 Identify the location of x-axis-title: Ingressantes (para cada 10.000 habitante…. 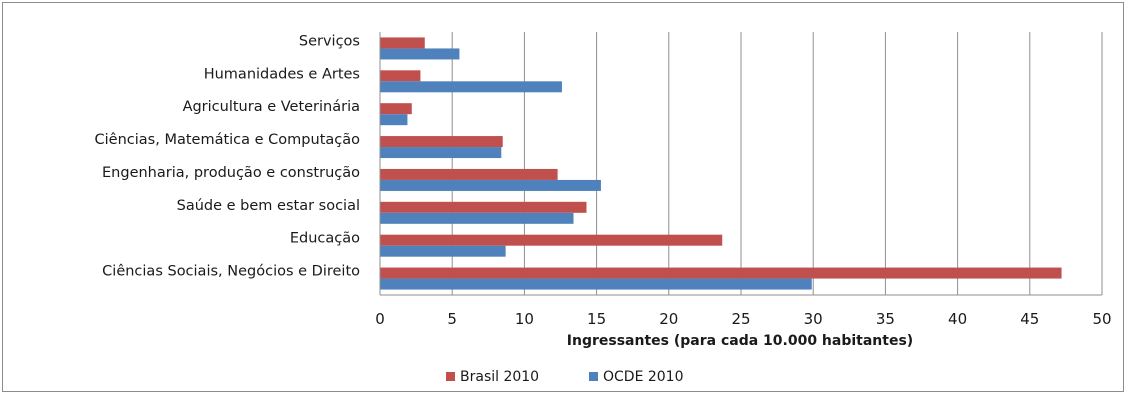
(740, 341).